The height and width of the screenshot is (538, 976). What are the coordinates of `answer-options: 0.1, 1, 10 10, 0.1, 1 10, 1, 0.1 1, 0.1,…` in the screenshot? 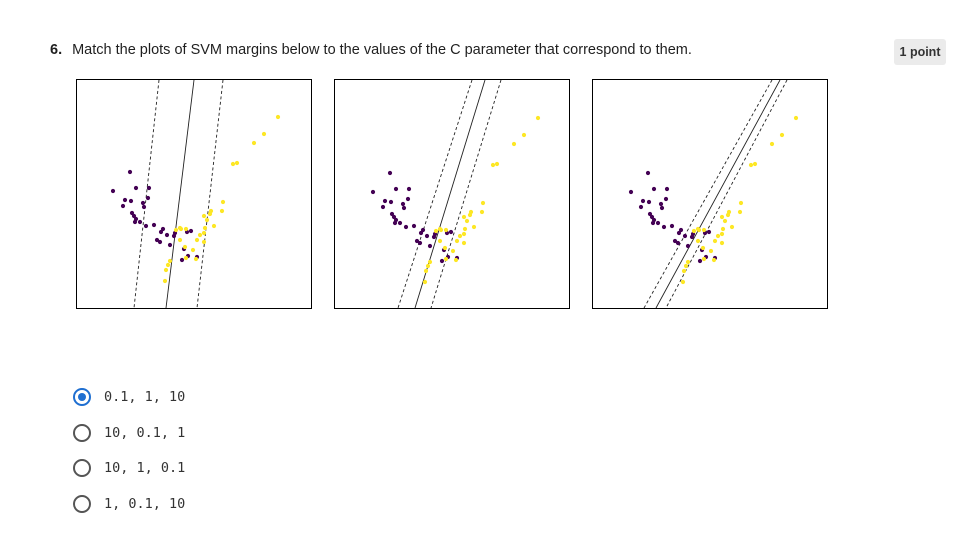 It's located at (129, 450).